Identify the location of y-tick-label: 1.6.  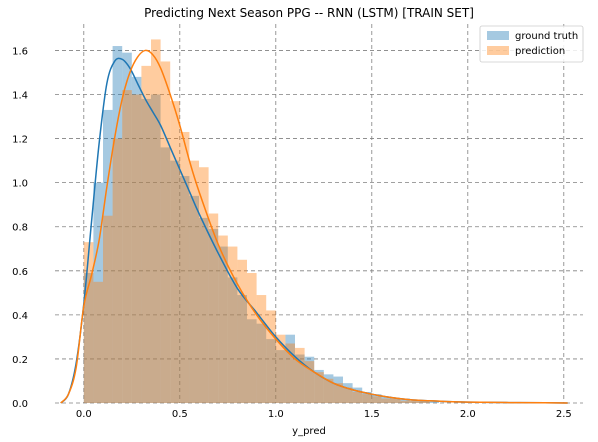
(20, 51).